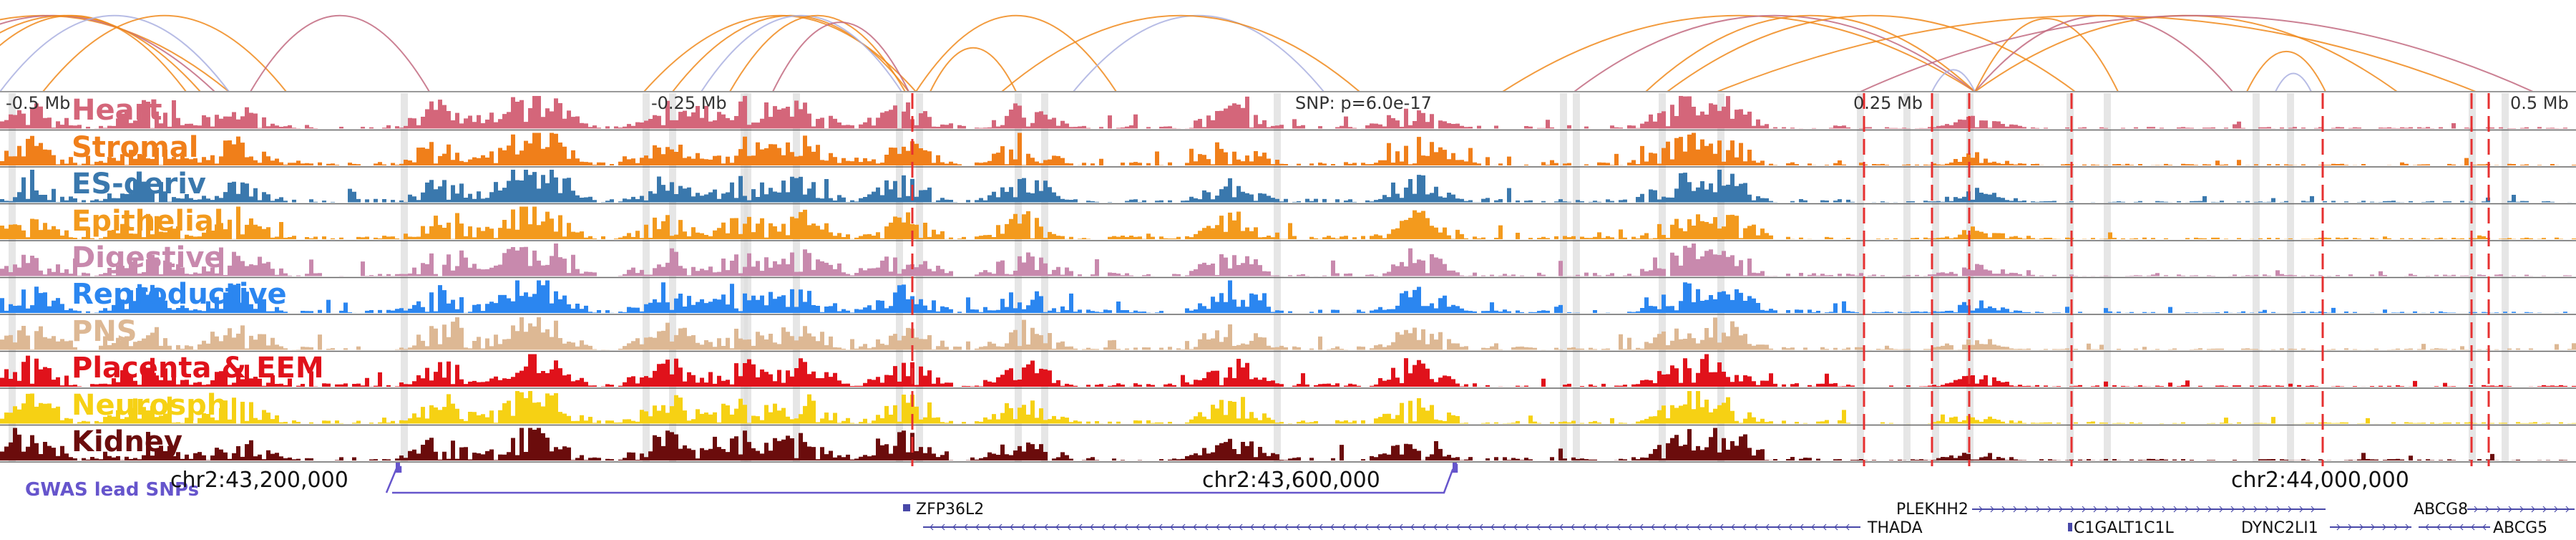  I want to click on track-label-reproductive: Reproductive, so click(179, 294).